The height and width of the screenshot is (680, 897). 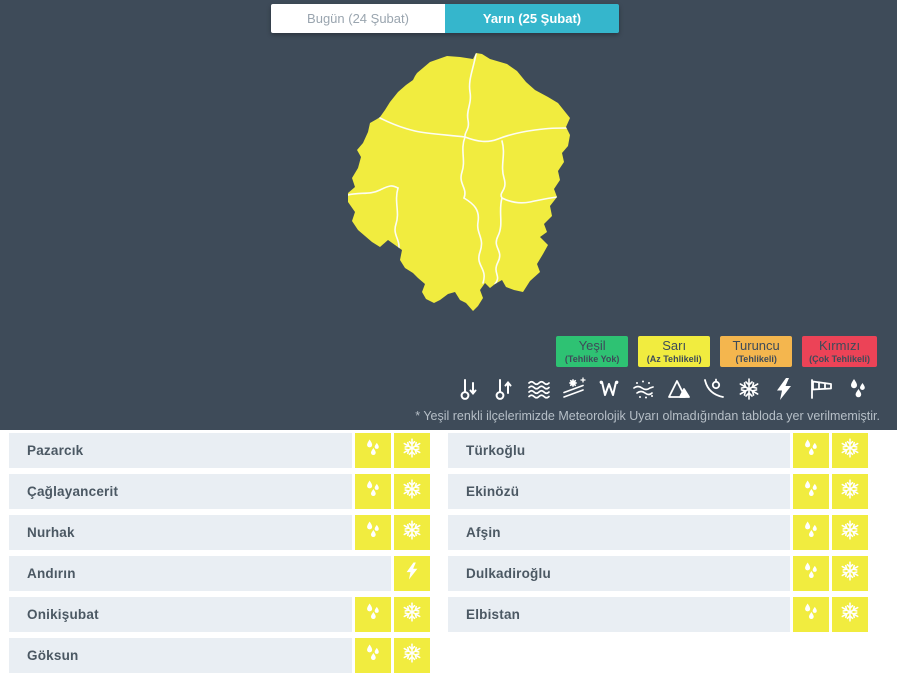 What do you see at coordinates (539, 389) in the screenshot?
I see `fog-icon` at bounding box center [539, 389].